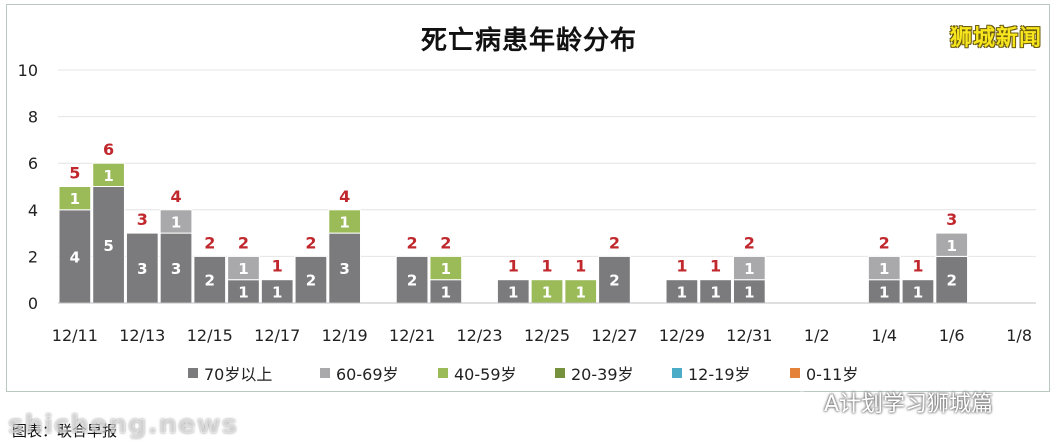 The height and width of the screenshot is (446, 1058). What do you see at coordinates (602, 374) in the screenshot?
I see `legend-label: 20-39岁` at bounding box center [602, 374].